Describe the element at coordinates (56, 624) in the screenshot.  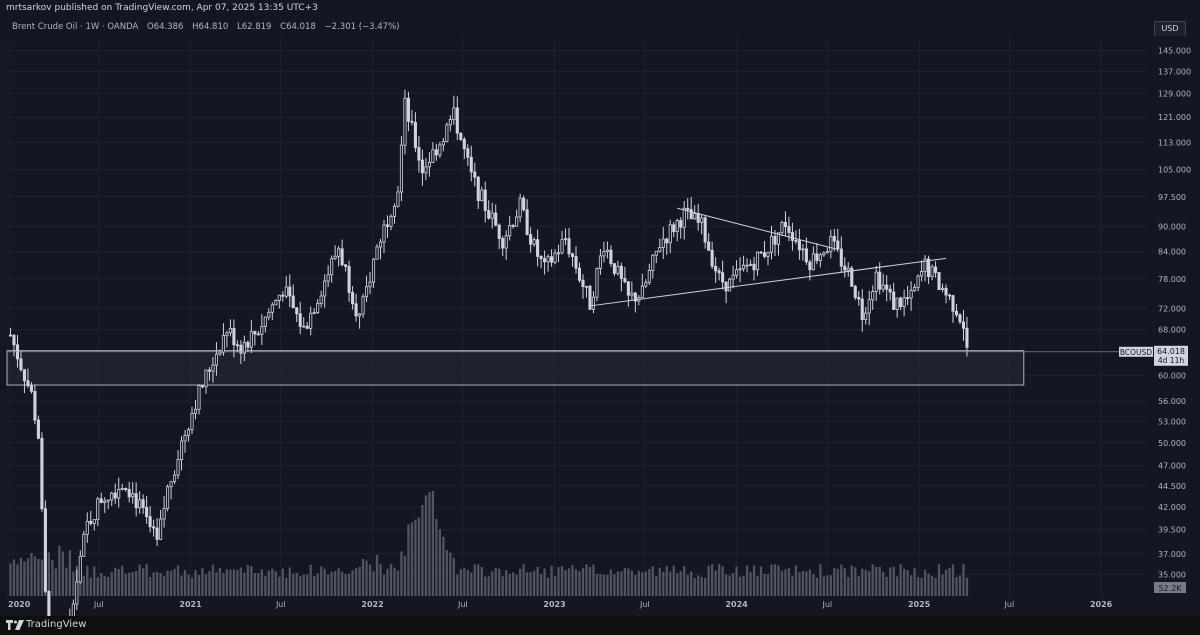
I see `footer-brand: TradingView` at that location.